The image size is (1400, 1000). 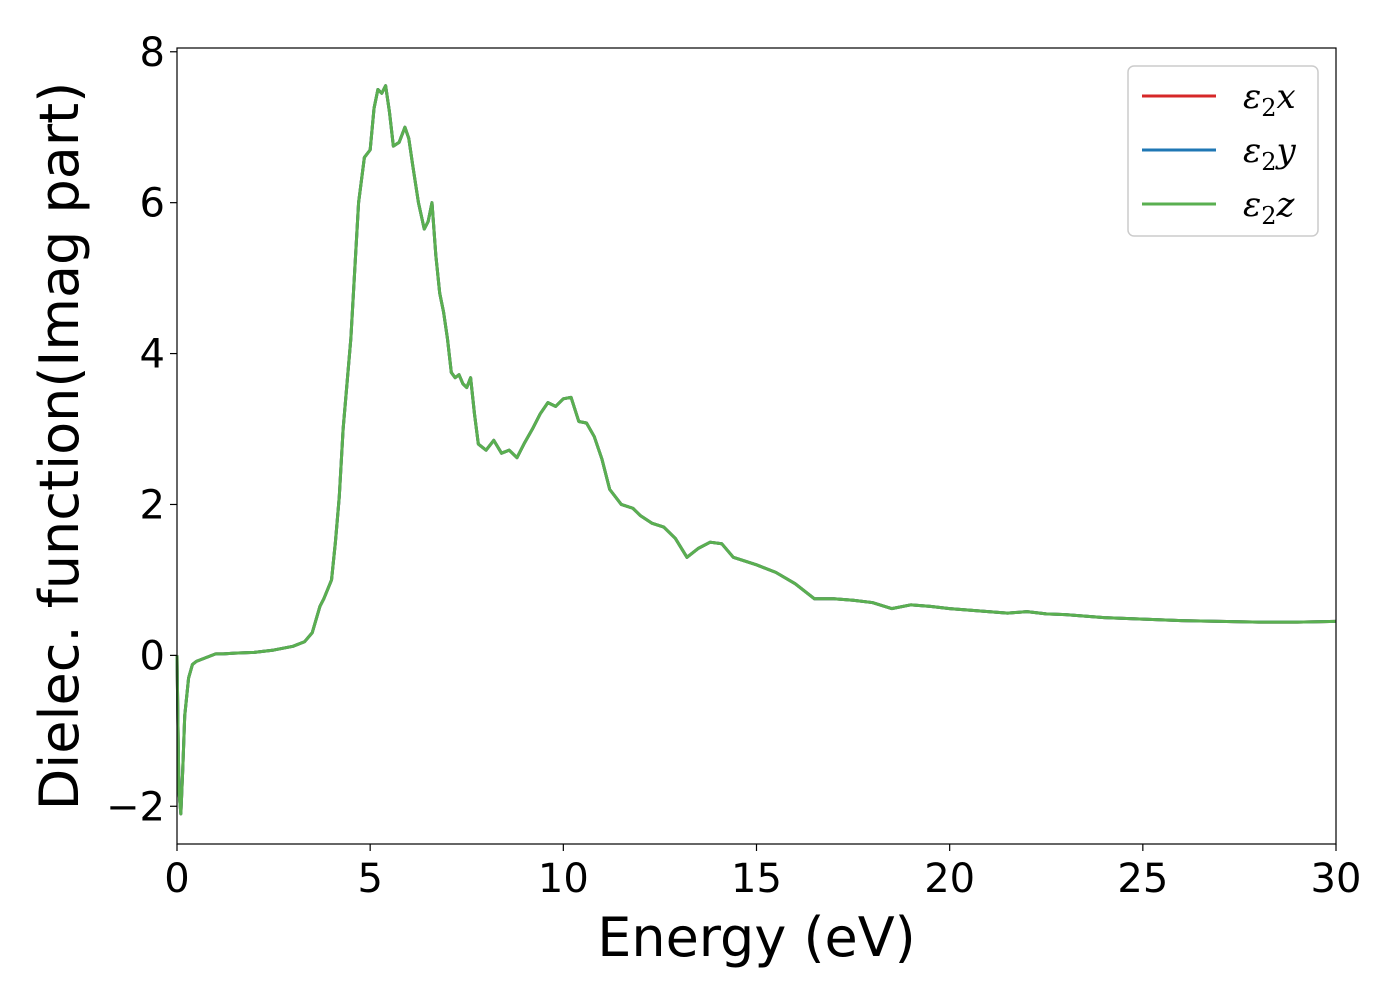 What do you see at coordinates (1142, 879) in the screenshot?
I see `x-tick-label: 25` at bounding box center [1142, 879].